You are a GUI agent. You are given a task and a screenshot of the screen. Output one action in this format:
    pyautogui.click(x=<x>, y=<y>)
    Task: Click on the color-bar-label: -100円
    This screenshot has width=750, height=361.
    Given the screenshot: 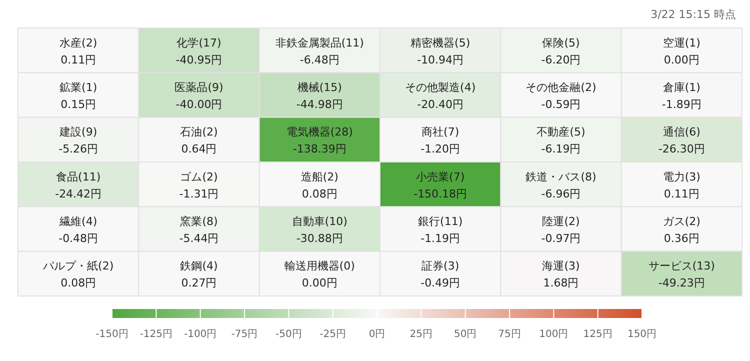 What is the action you would take?
    pyautogui.click(x=200, y=334)
    